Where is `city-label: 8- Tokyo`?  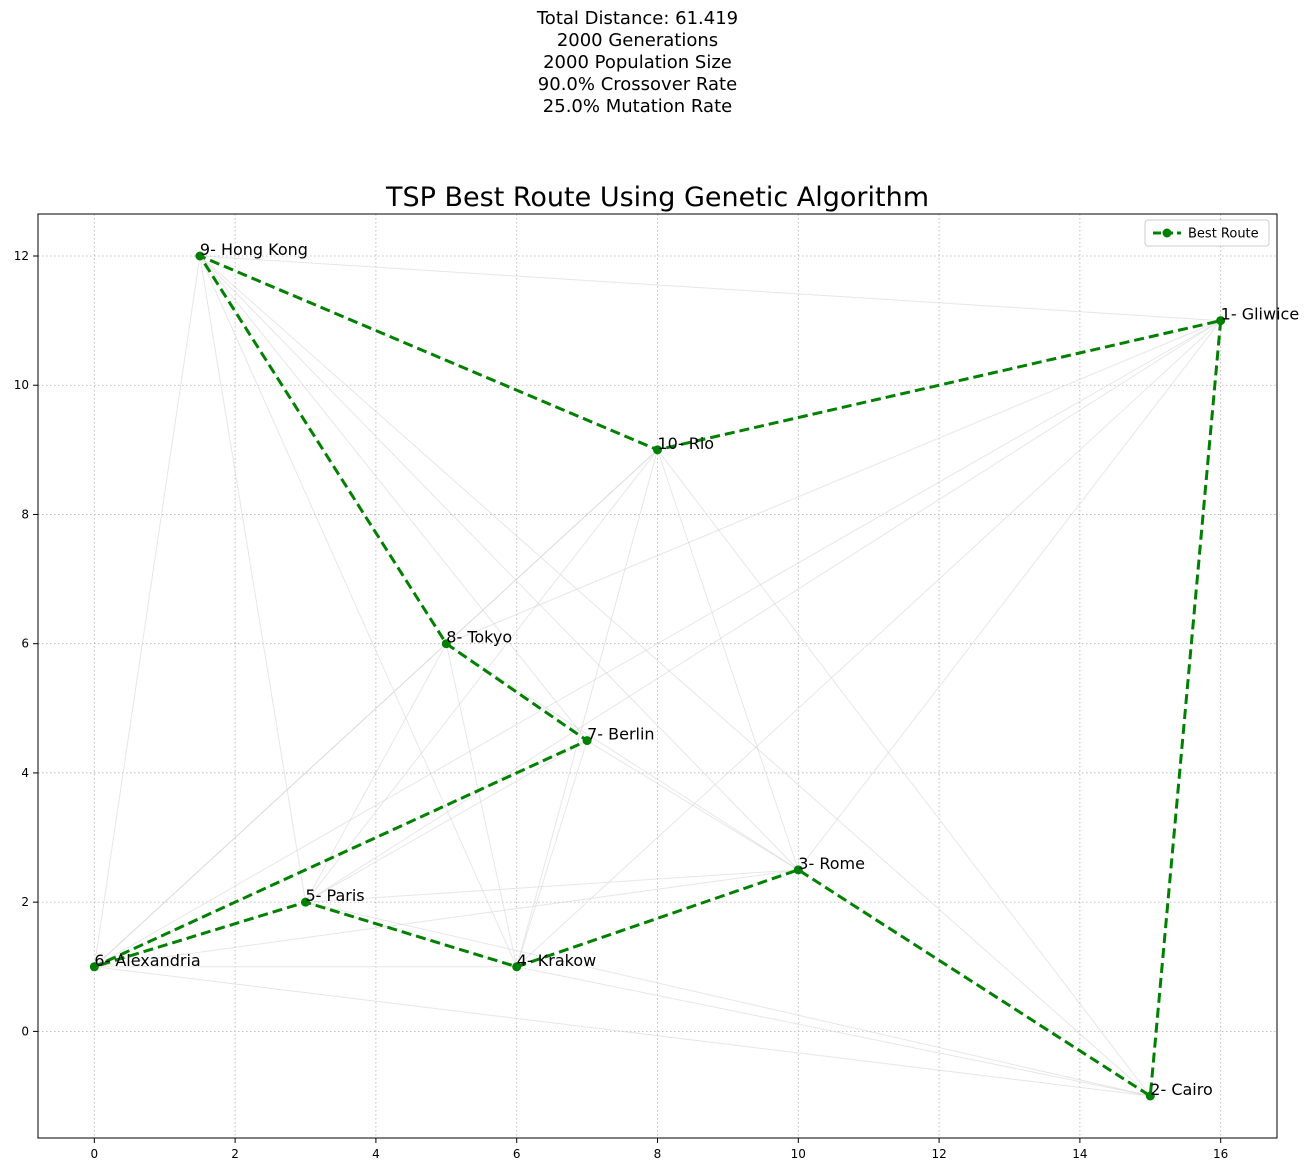 city-label: 8- Tokyo is located at coordinates (479, 637).